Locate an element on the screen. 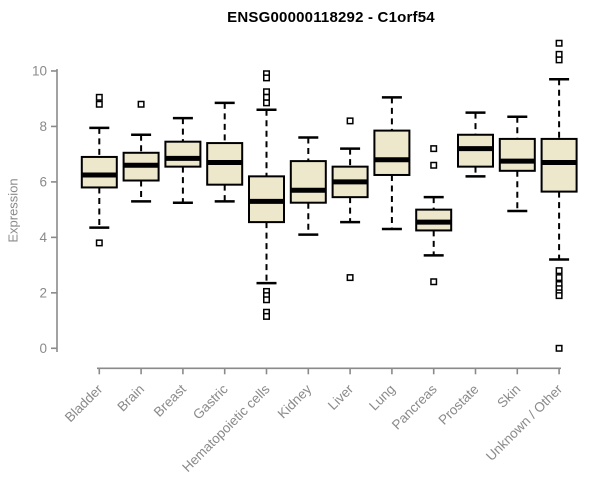 This screenshot has height=500, width=600. box-breast is located at coordinates (183, 160).